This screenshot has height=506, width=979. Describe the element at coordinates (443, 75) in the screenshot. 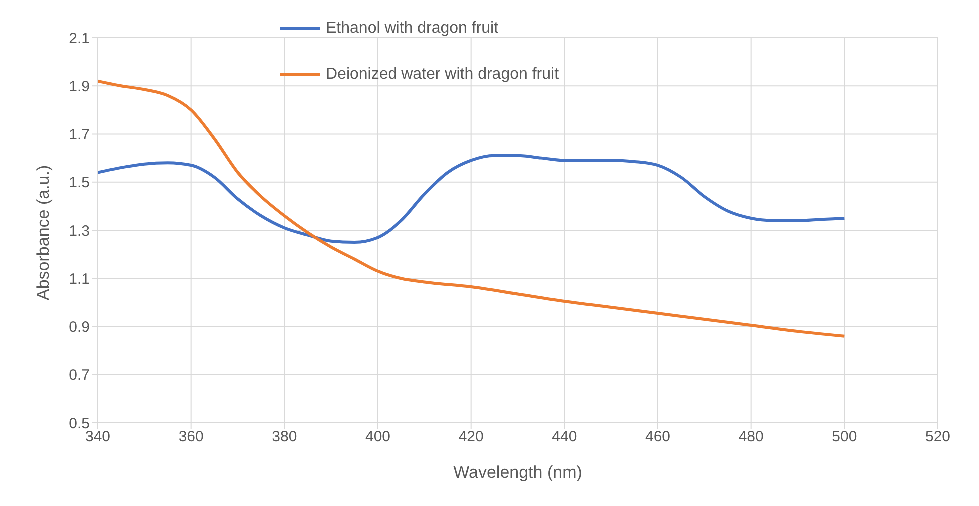

I see `legend-label: Deionized water with dragon fruit` at that location.